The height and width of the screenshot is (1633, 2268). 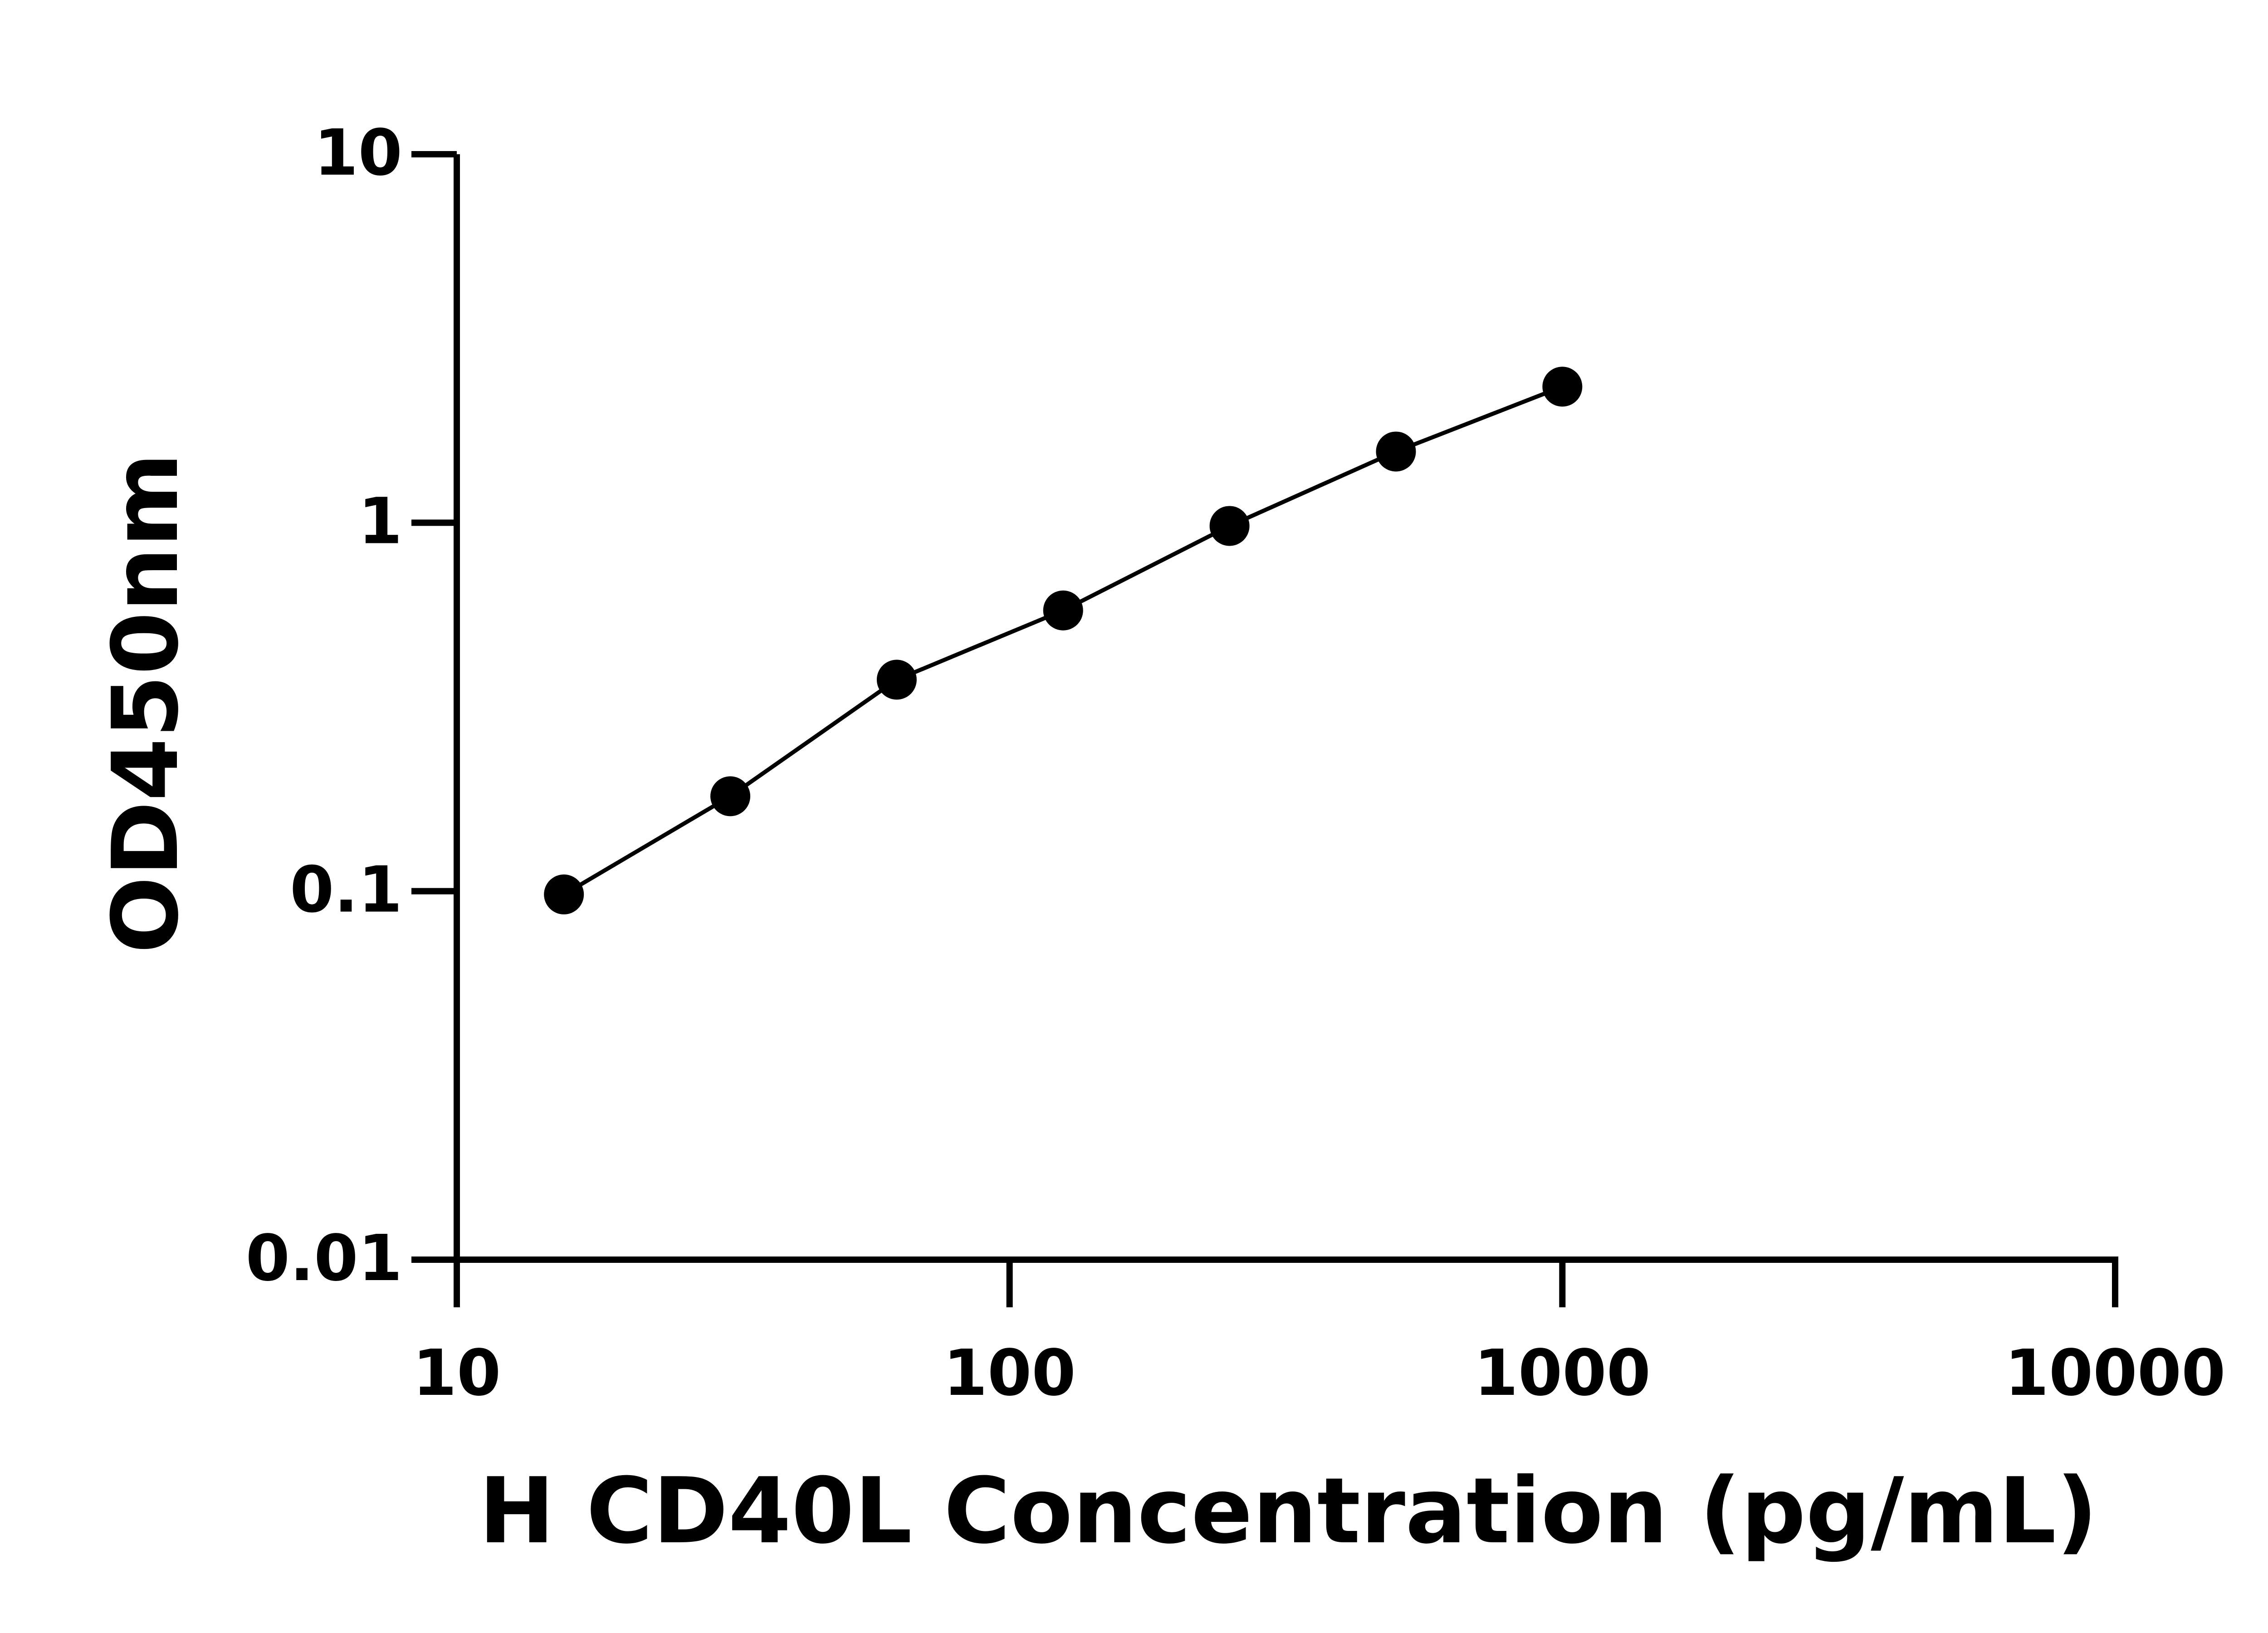 I want to click on x-tick-label: 10000, so click(x=2114, y=1373).